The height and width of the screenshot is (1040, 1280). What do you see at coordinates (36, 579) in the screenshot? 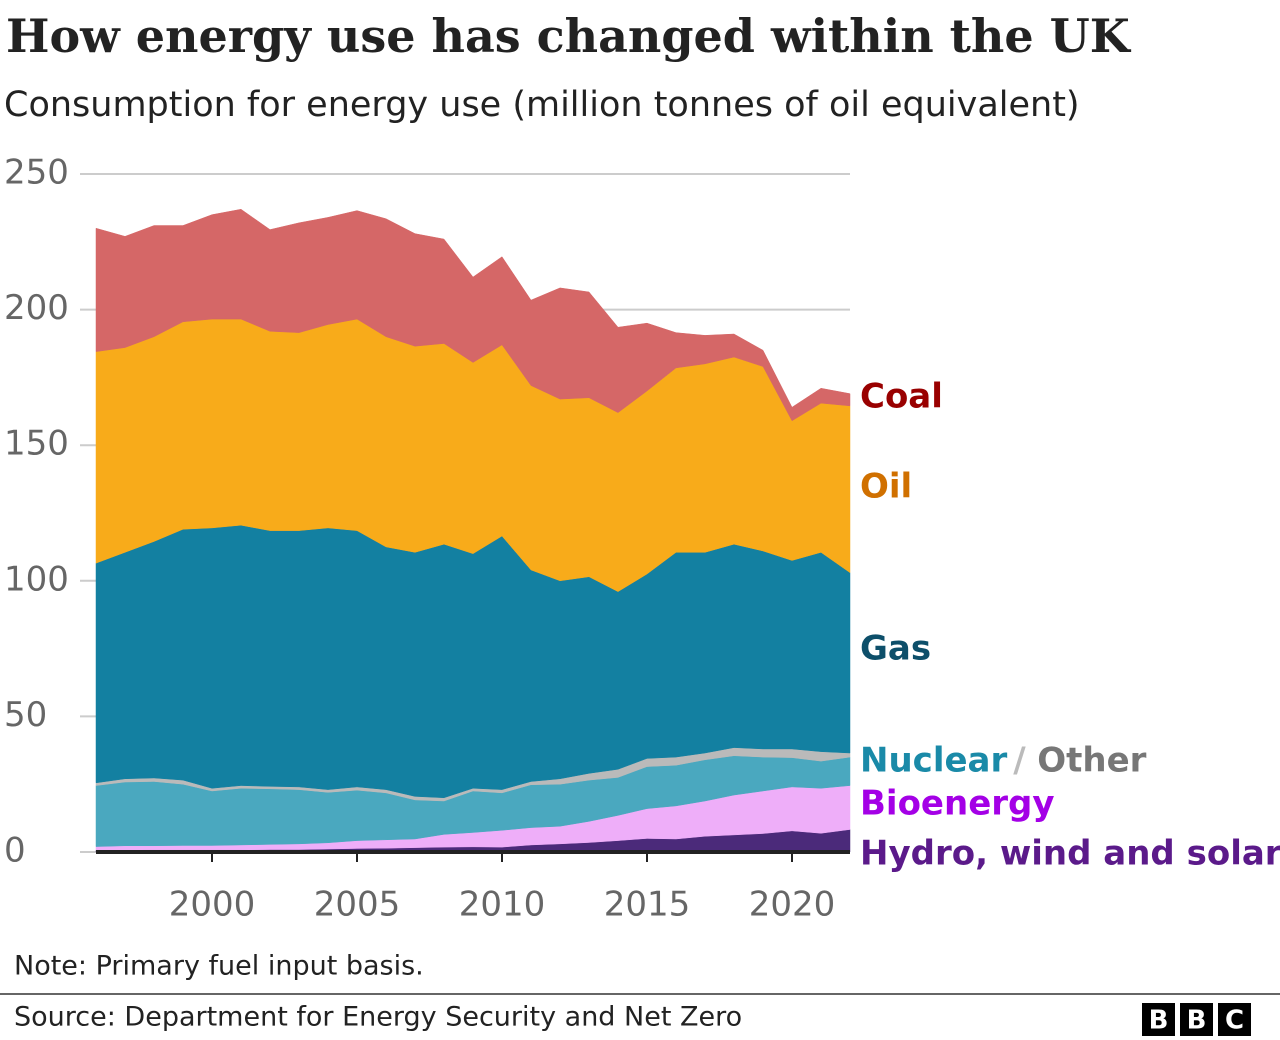
I see `y-tick-label: 100` at bounding box center [36, 579].